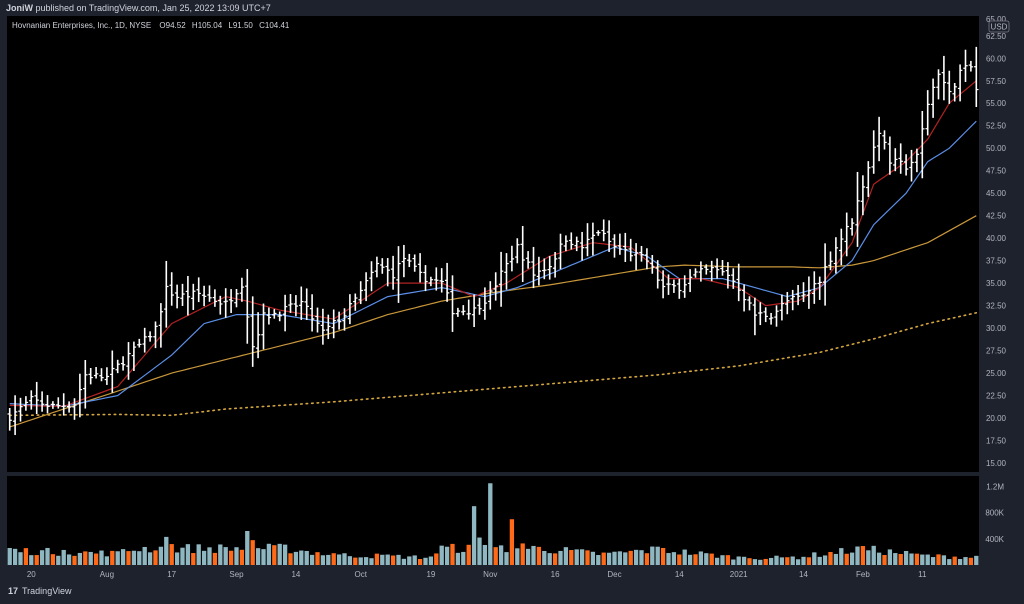 The image size is (1024, 604). What do you see at coordinates (40, 591) in the screenshot?
I see `footer-brand: 17 TradingView` at bounding box center [40, 591].